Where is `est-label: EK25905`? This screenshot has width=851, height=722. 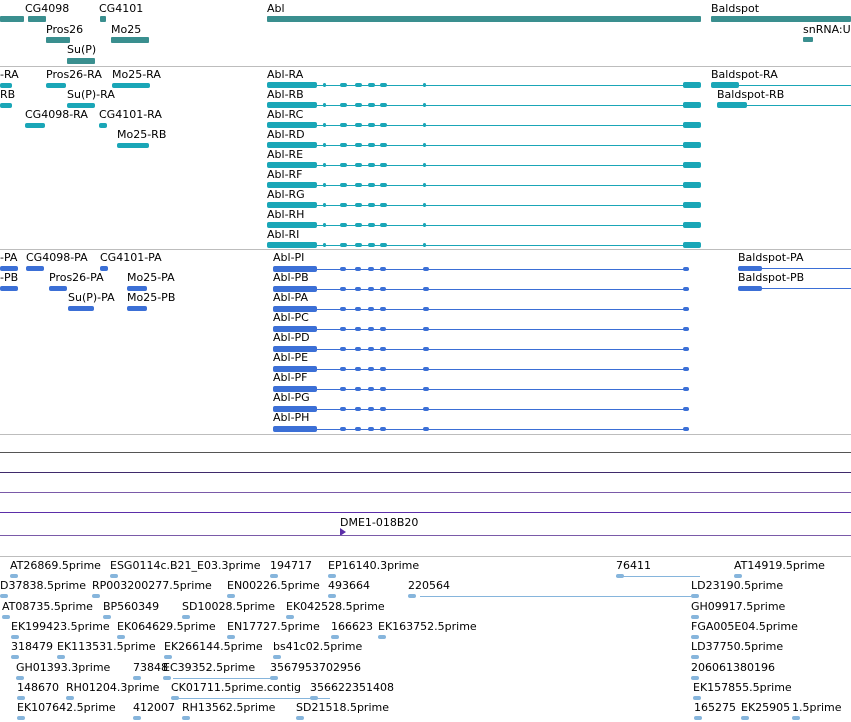 est-label: EK25905 is located at coordinates (766, 707).